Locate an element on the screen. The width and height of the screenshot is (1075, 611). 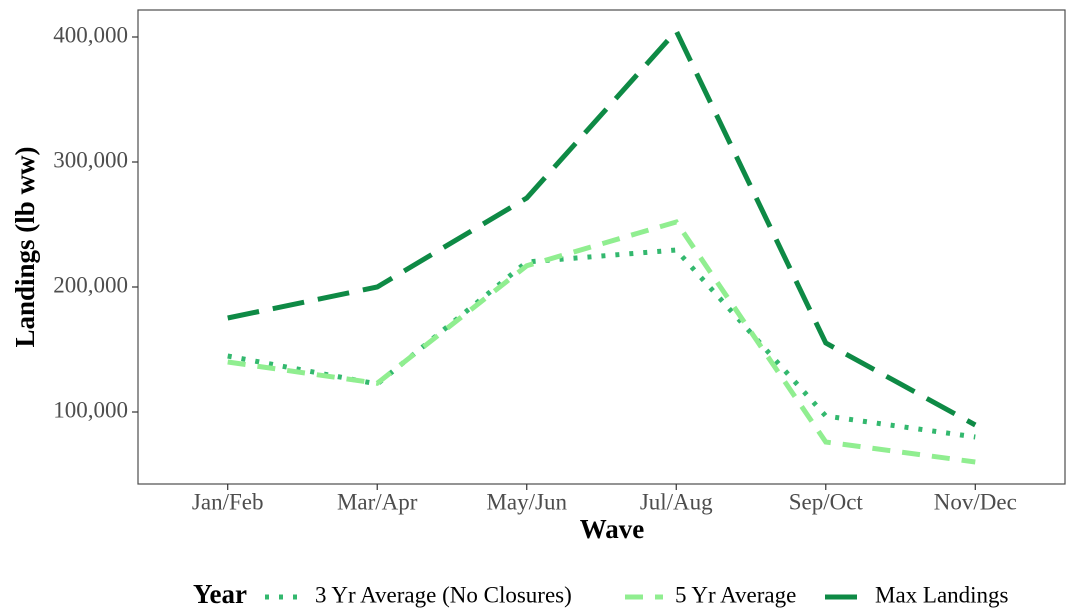
y-tick-label: 300,000 is located at coordinates (90, 159).